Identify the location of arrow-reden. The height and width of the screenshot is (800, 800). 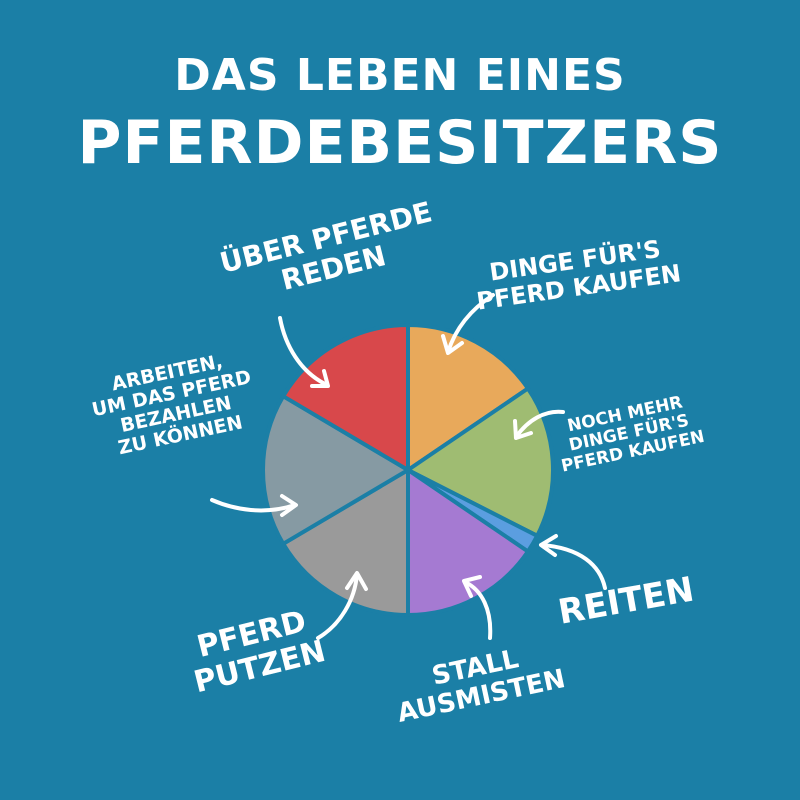
(303, 351).